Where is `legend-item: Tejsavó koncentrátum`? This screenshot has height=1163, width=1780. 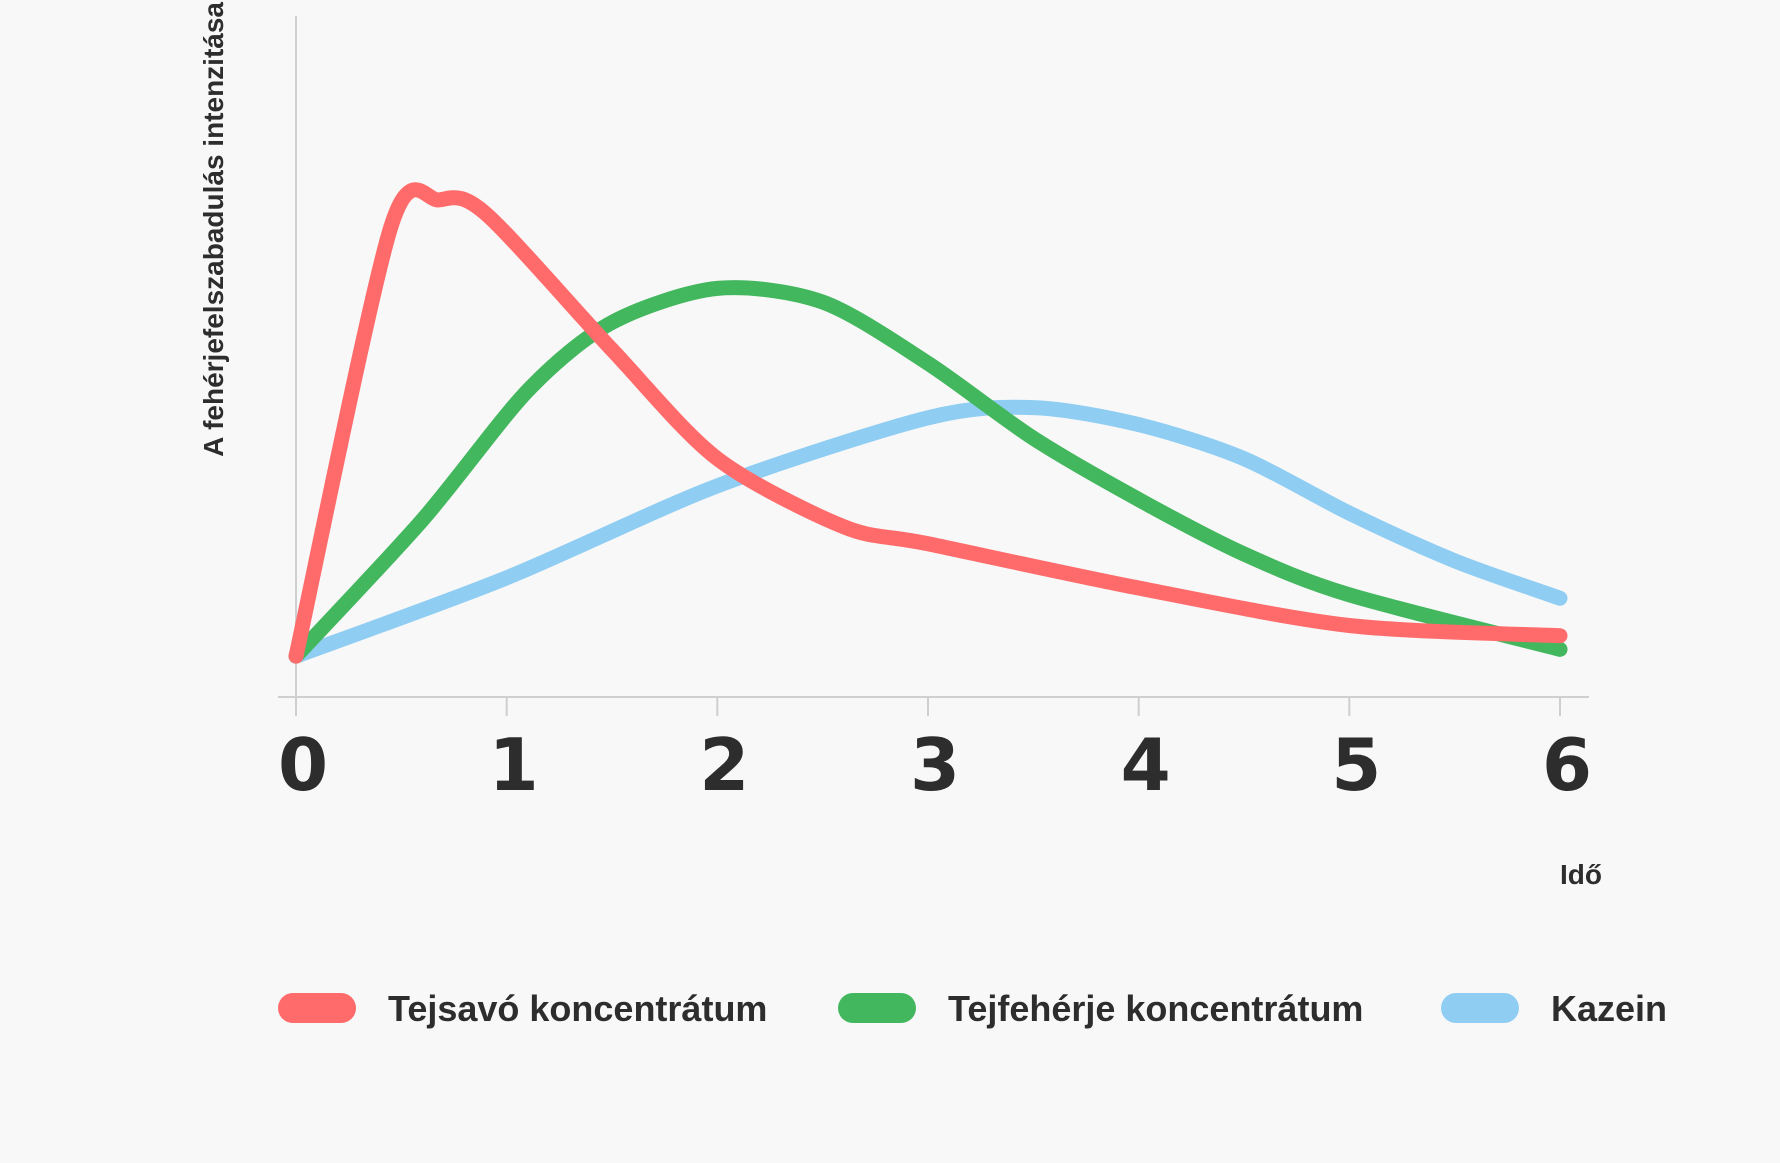
legend-item: Tejsavó koncentrátum is located at coordinates (522, 1008).